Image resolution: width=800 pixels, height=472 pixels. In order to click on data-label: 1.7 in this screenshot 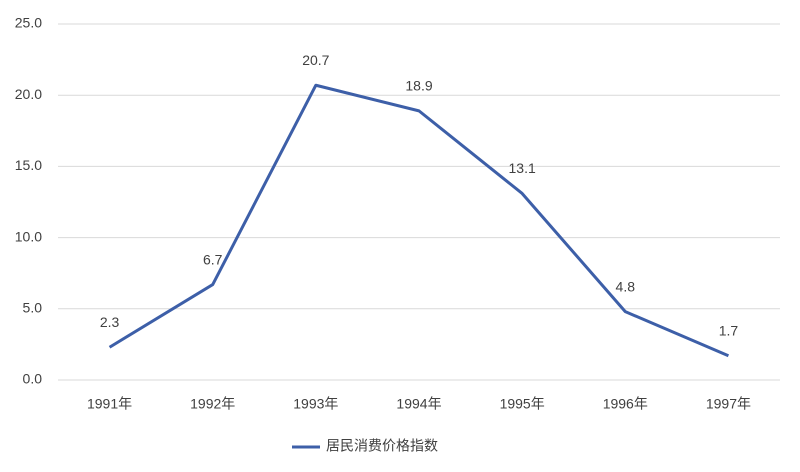, I will do `click(729, 330)`.